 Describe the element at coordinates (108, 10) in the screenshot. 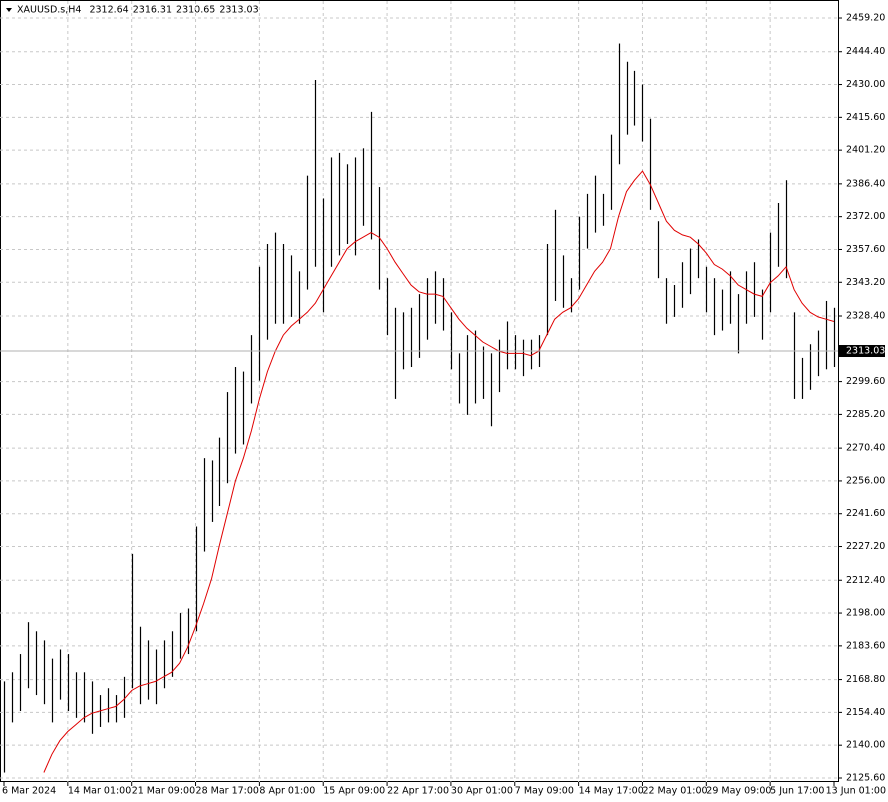

I see `header-price: 2312.64` at that location.